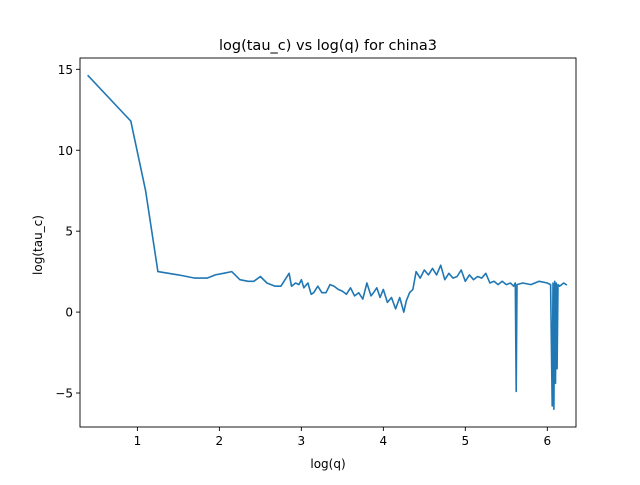 This screenshot has width=640, height=485. What do you see at coordinates (327, 464) in the screenshot?
I see `x-axis-label: log(q)` at bounding box center [327, 464].